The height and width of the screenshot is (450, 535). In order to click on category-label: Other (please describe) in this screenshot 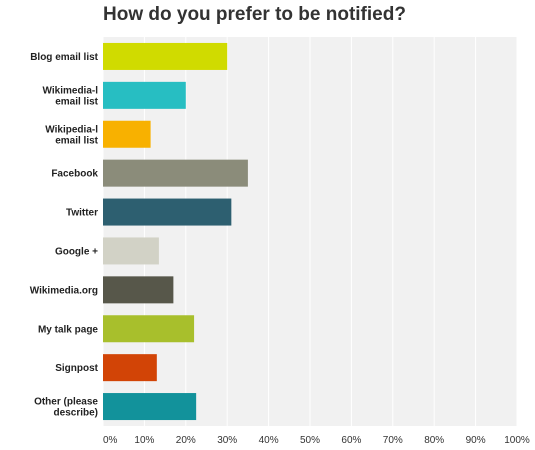, I will do `click(66, 408)`.